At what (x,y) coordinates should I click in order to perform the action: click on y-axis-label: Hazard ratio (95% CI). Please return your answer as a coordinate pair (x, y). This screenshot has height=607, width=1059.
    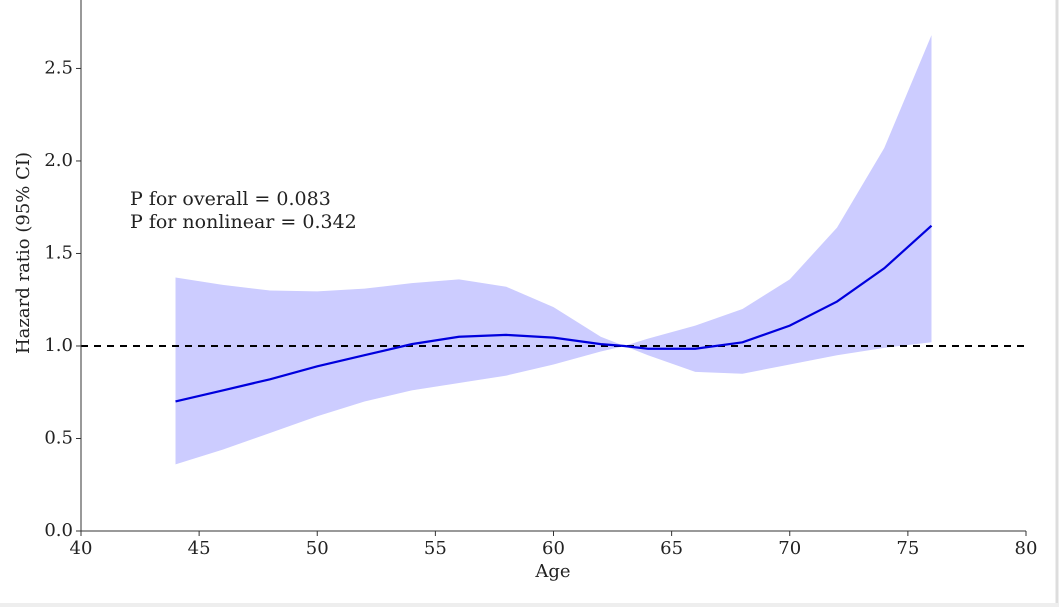
    Looking at the image, I should click on (23, 253).